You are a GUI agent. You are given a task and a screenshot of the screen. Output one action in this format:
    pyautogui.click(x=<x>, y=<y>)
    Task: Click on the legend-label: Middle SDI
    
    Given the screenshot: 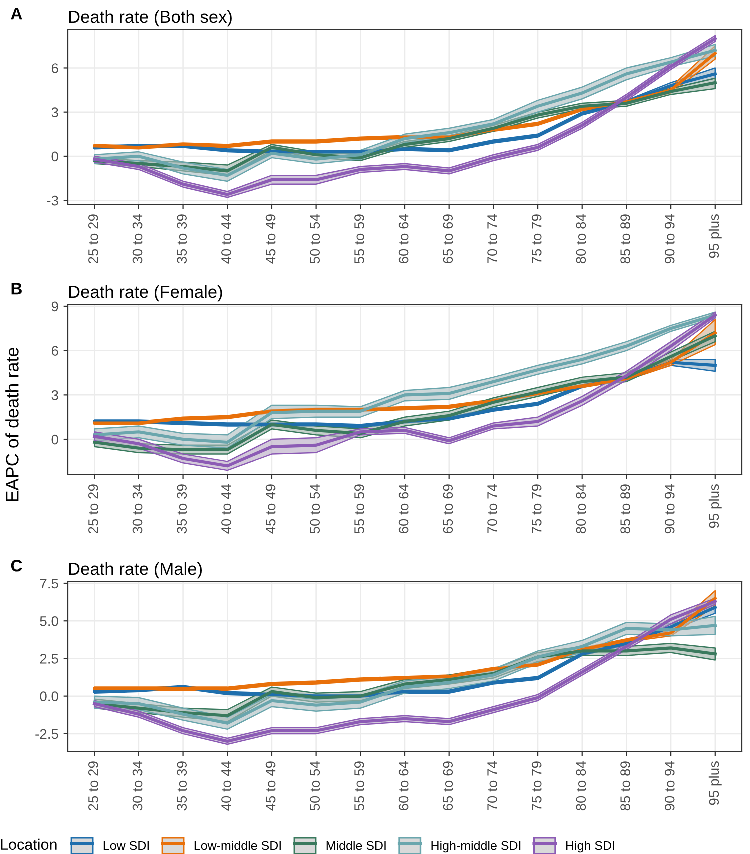 What is the action you would take?
    pyautogui.click(x=356, y=845)
    